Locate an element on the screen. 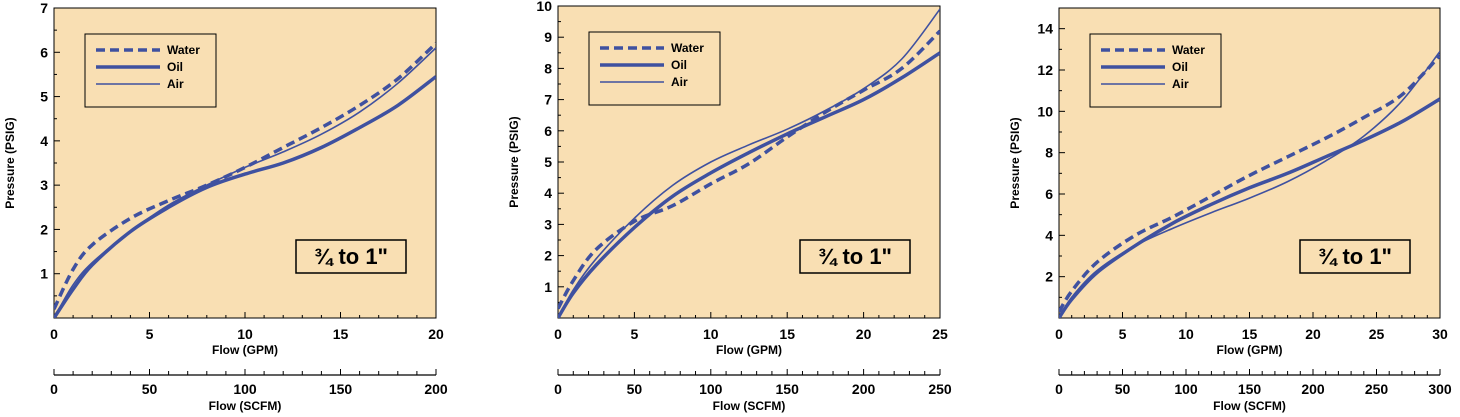 The width and height of the screenshot is (1460, 417). x-tick-label: 30 is located at coordinates (1440, 334).